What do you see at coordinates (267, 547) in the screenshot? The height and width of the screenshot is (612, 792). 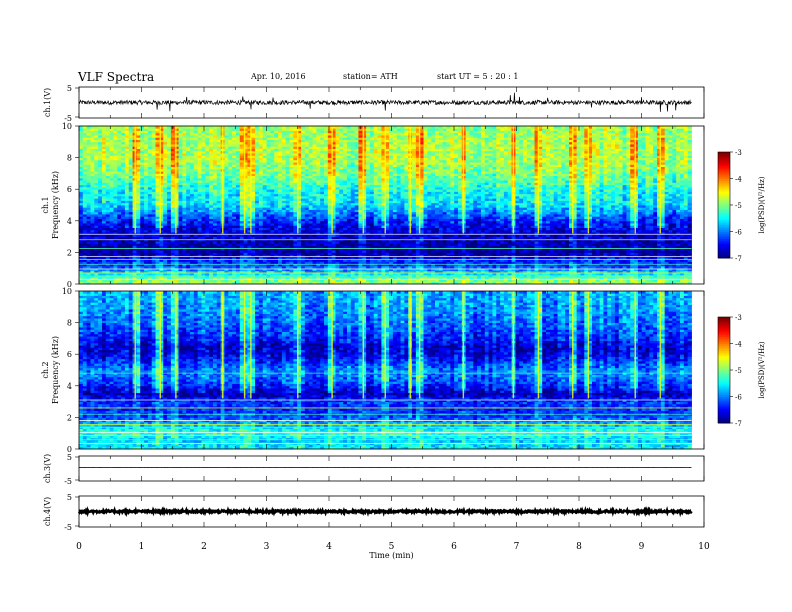 I see `x-tick-label: 3` at bounding box center [267, 547].